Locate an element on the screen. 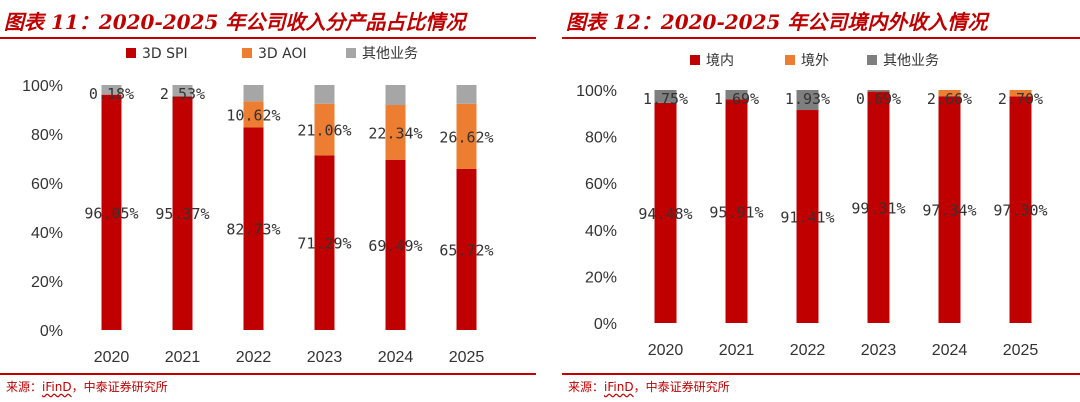 This screenshot has height=402, width=1080. data-label: 95.37% is located at coordinates (182, 214).